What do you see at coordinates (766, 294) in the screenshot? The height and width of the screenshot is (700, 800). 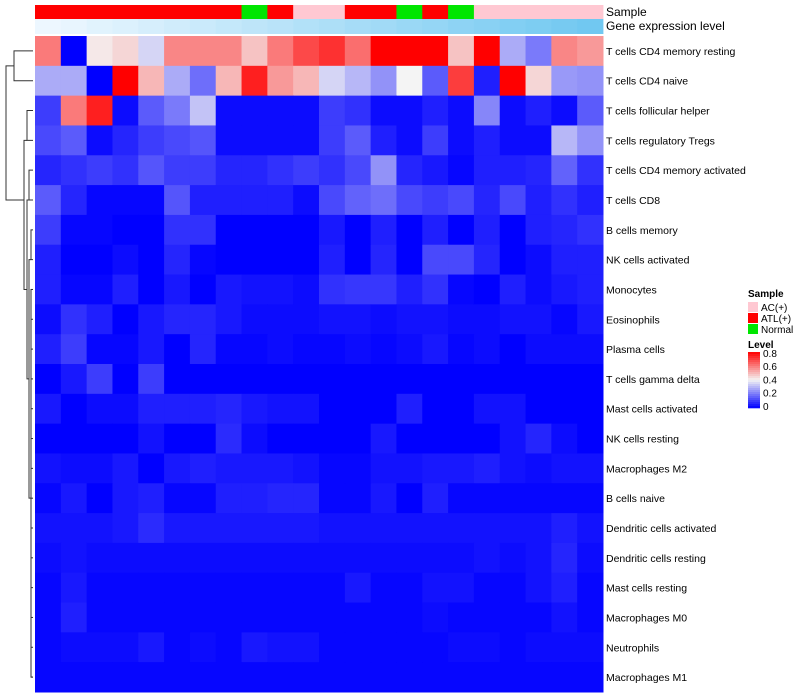 I see `legend-sample-title: Sample` at bounding box center [766, 294].